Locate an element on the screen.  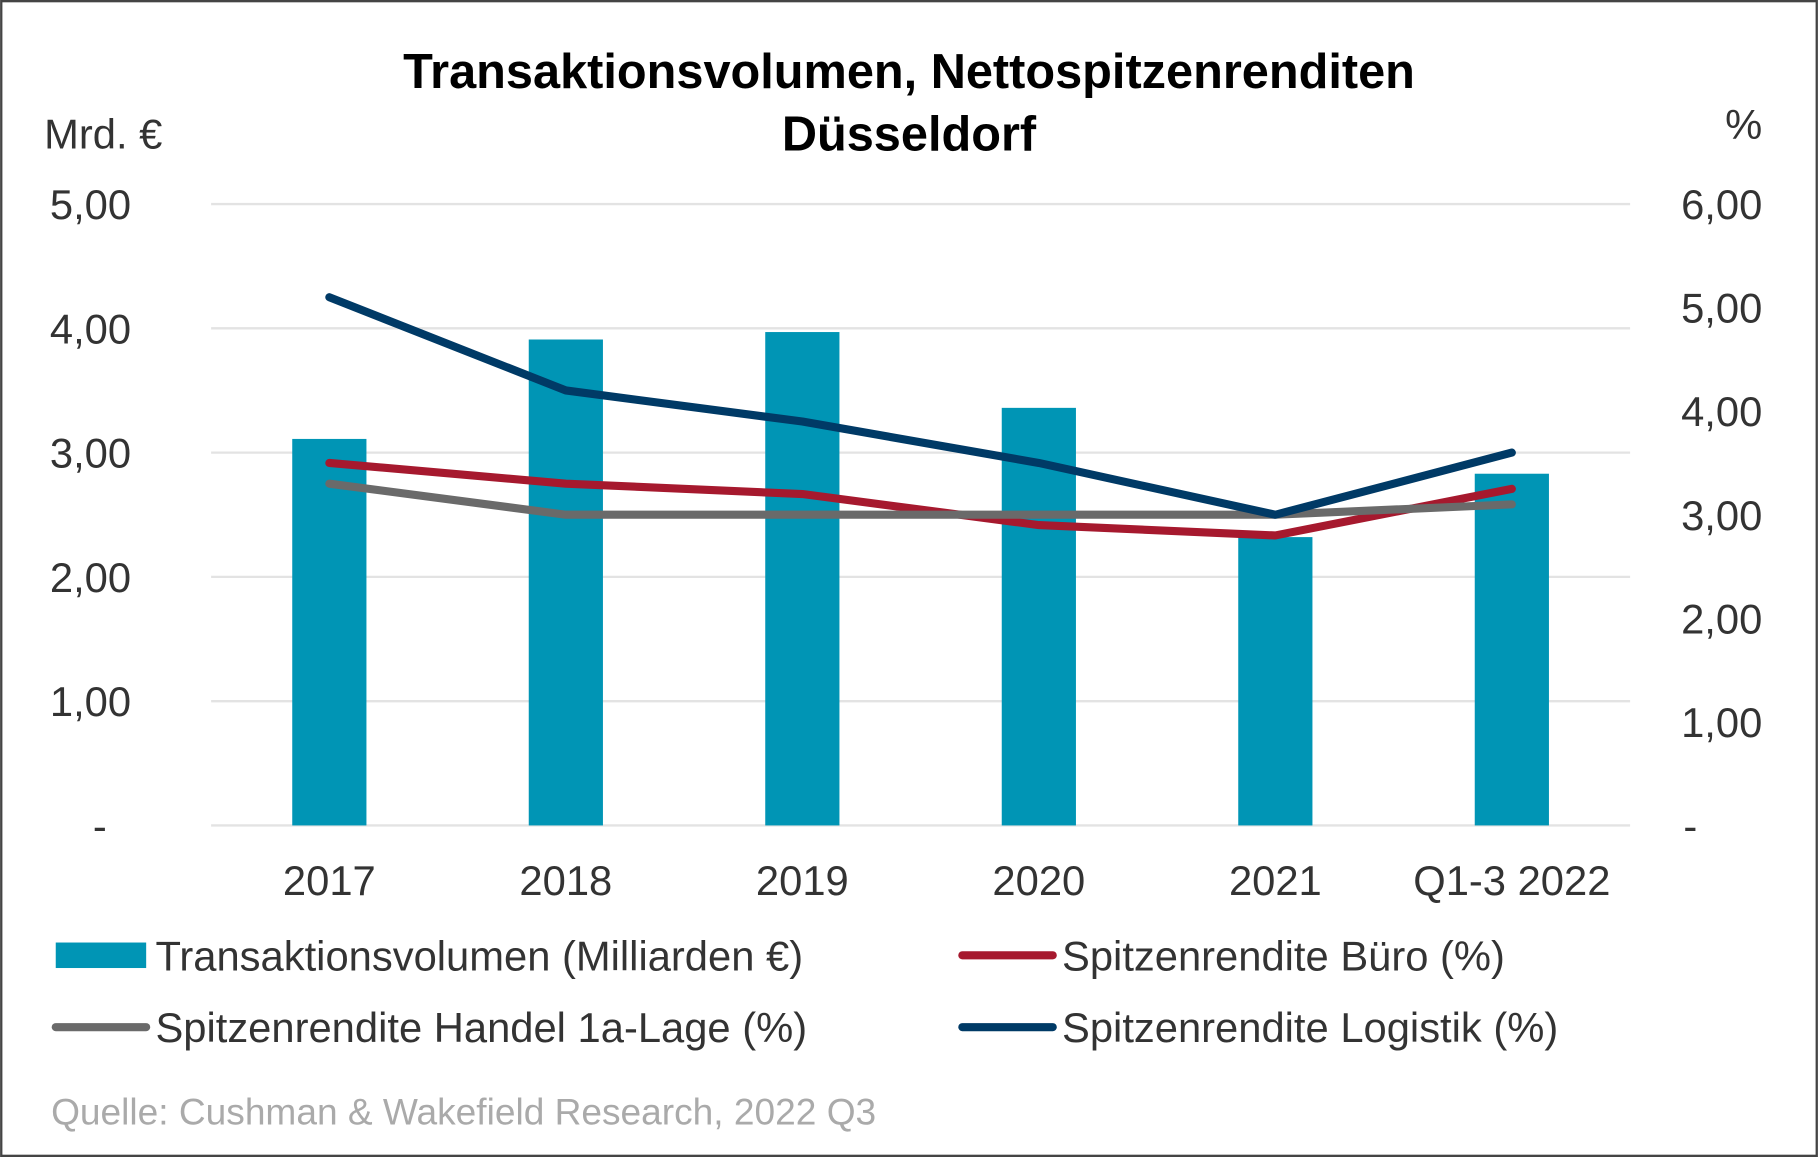
legend-label: Spitzenrendite Büro (%) is located at coordinates (1283, 955).